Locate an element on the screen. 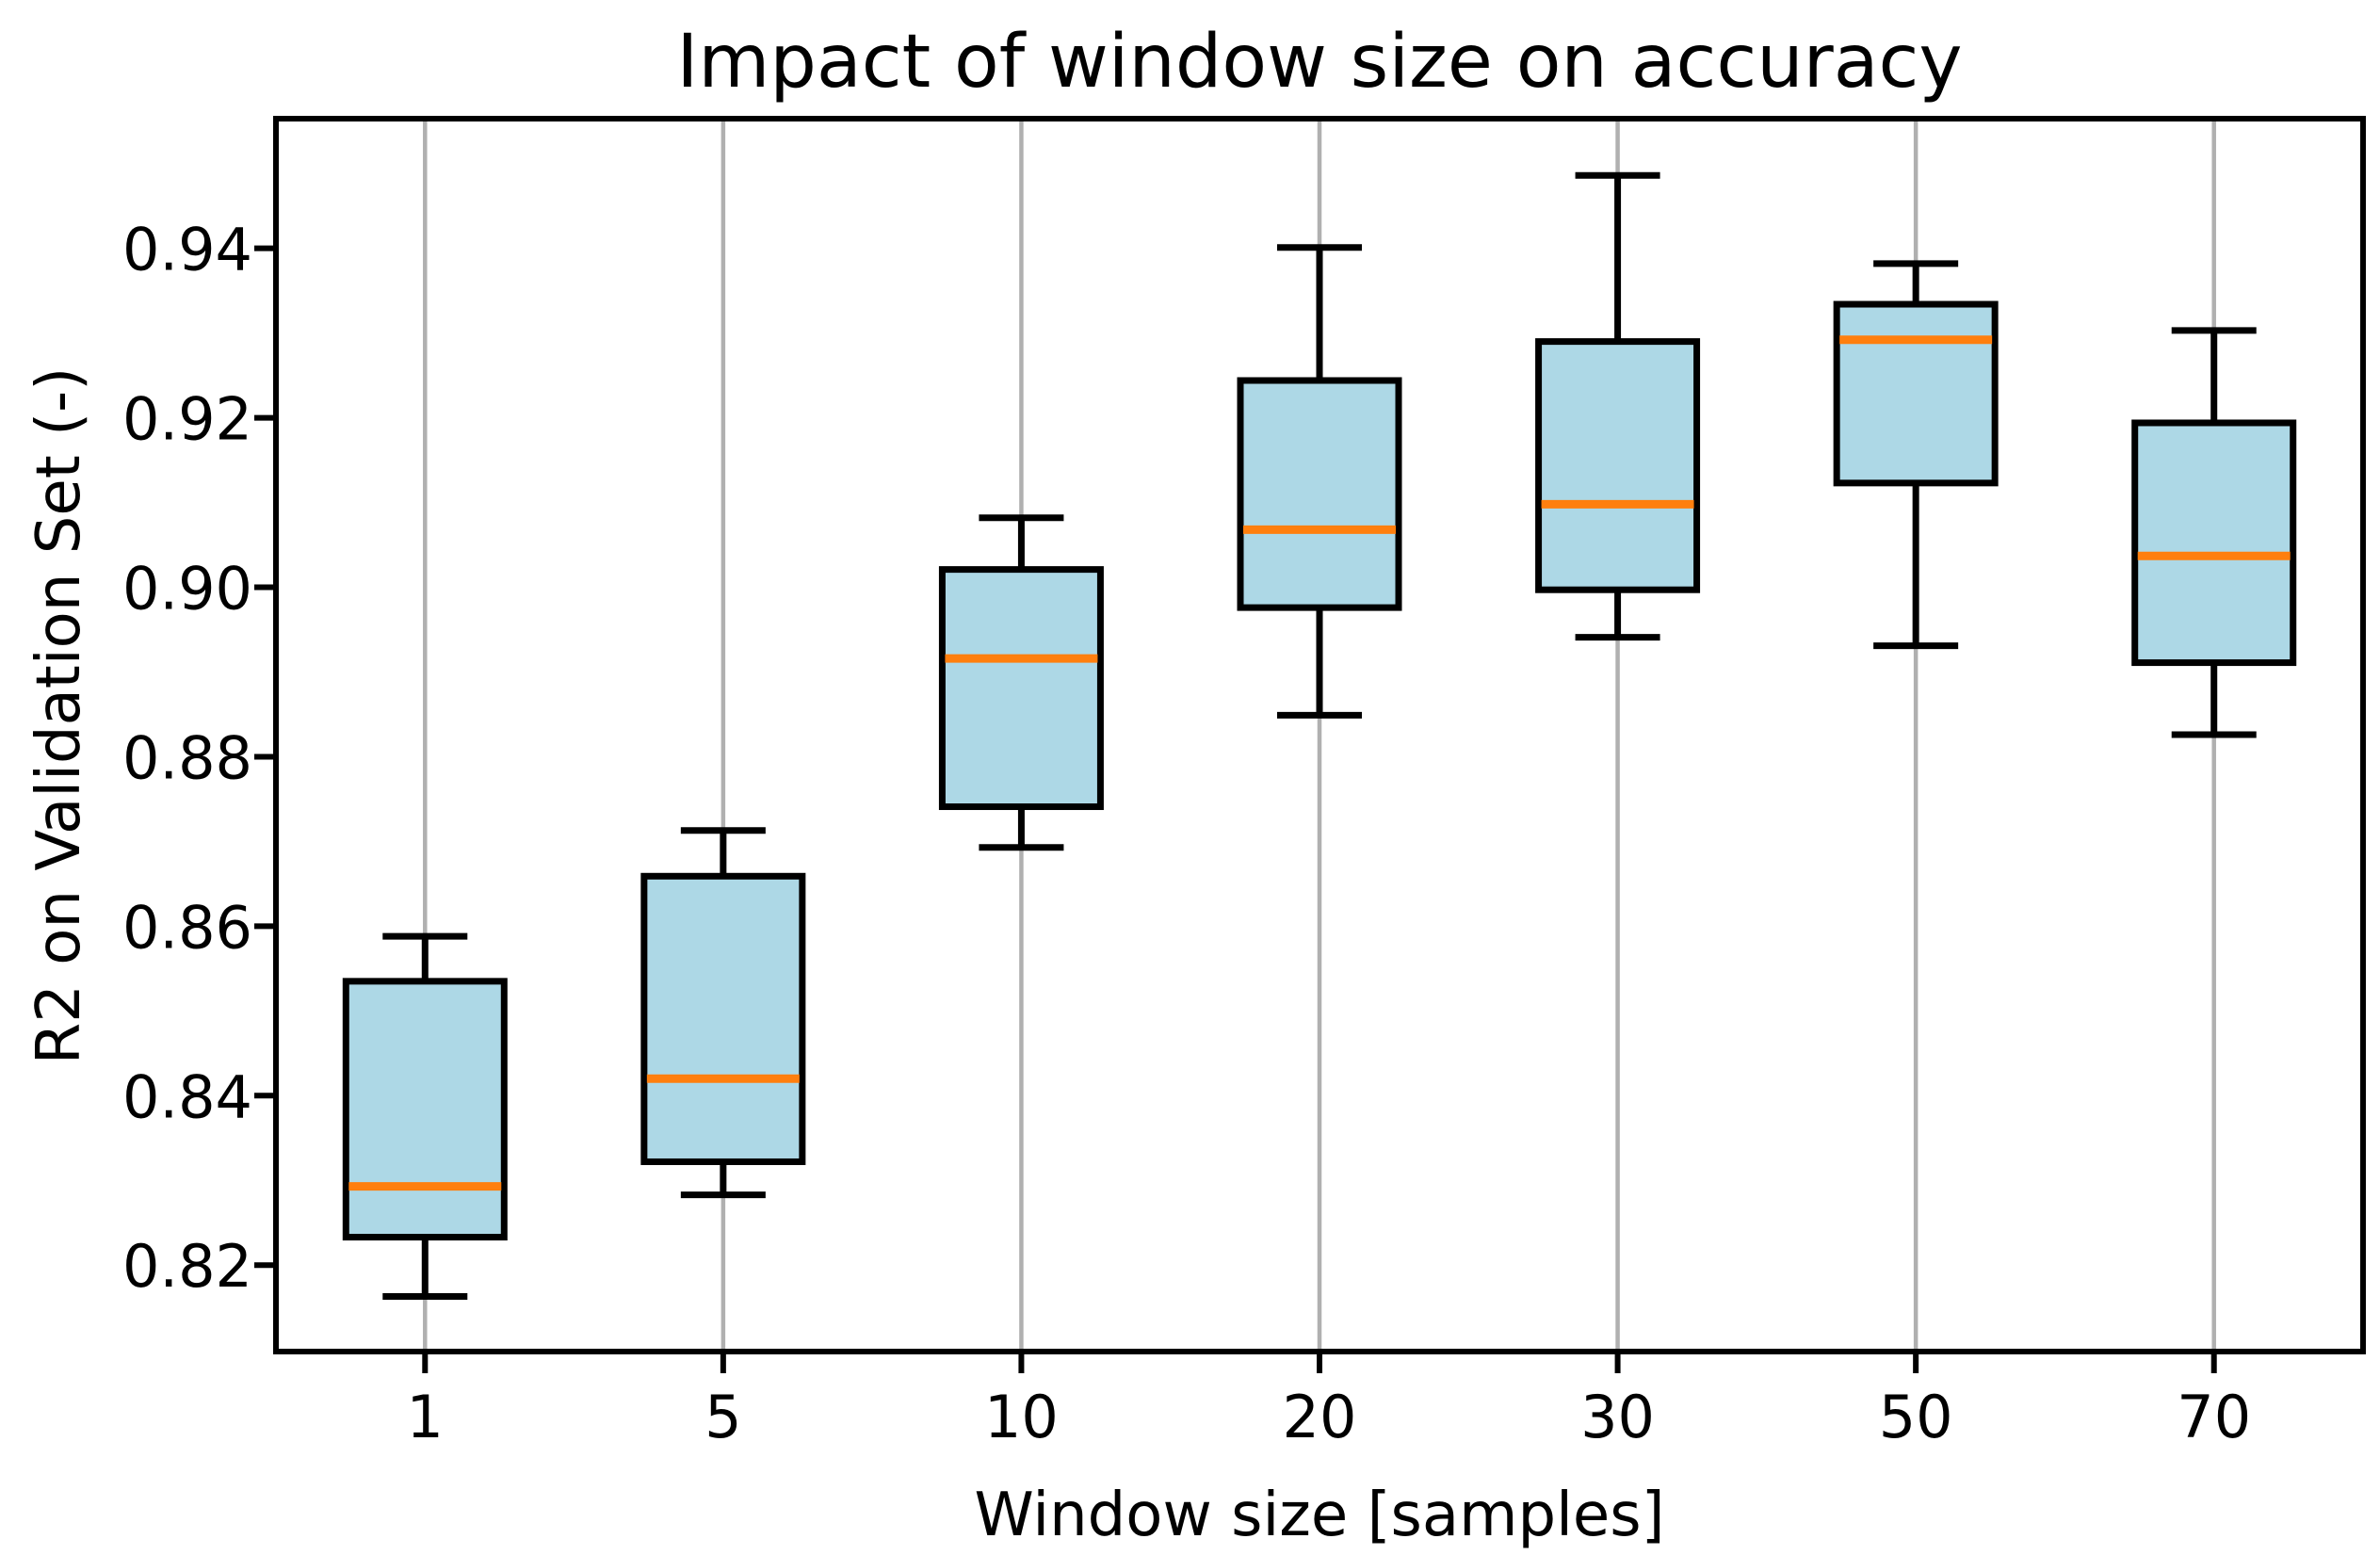 The width and height of the screenshot is (2380, 1555). y-tick-label: 0.84 is located at coordinates (187, 1096).